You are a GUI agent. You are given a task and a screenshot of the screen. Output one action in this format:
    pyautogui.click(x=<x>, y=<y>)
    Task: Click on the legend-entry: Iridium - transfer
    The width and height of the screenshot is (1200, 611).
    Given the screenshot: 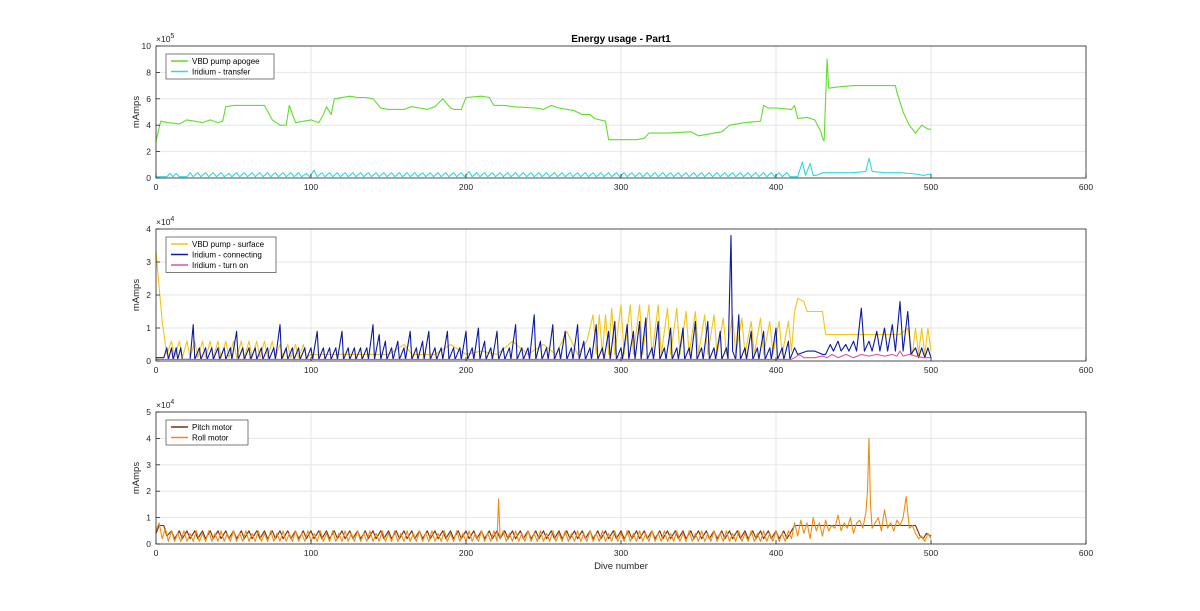 What is the action you would take?
    pyautogui.click(x=221, y=72)
    